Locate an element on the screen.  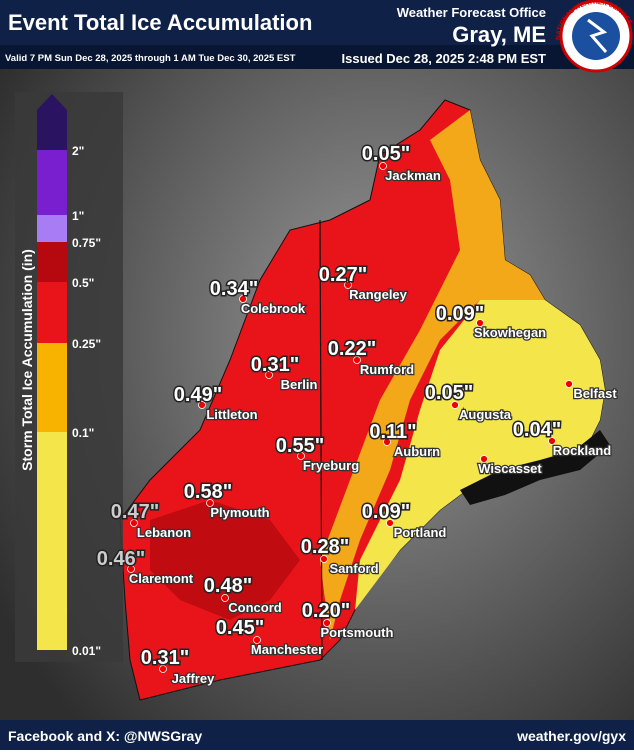
legend-panel is located at coordinates (69, 377).